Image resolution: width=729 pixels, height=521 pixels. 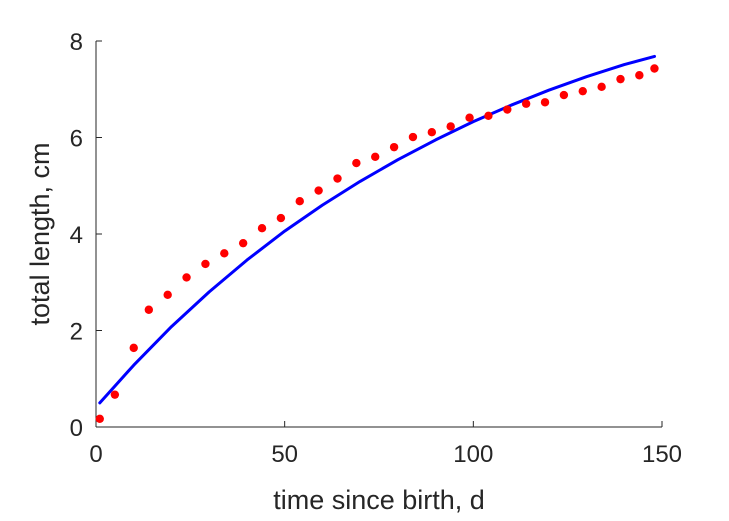 I want to click on y-tick-label: 4, so click(x=76, y=235).